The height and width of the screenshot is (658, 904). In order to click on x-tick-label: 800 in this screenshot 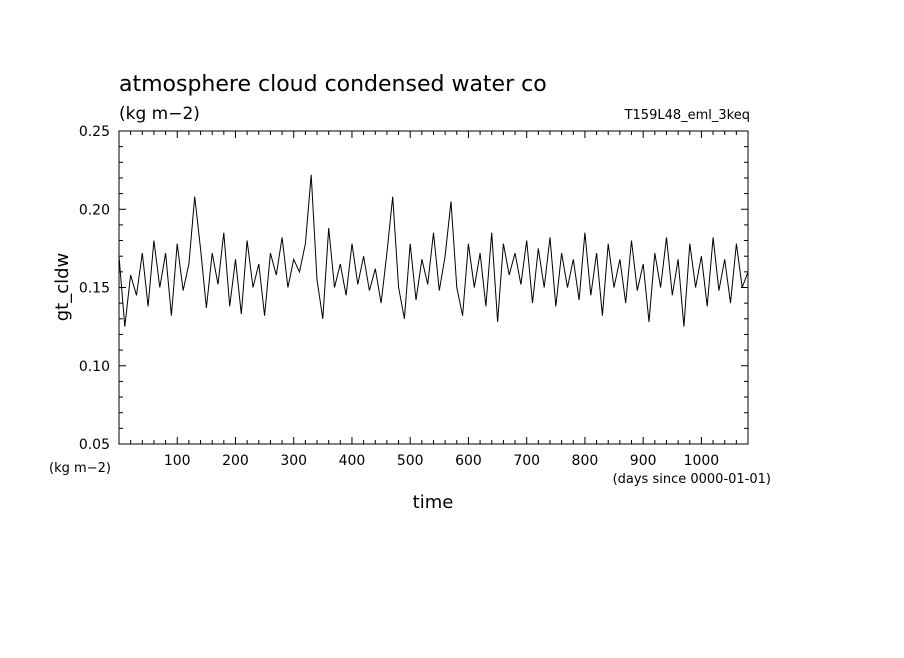, I will do `click(585, 461)`.